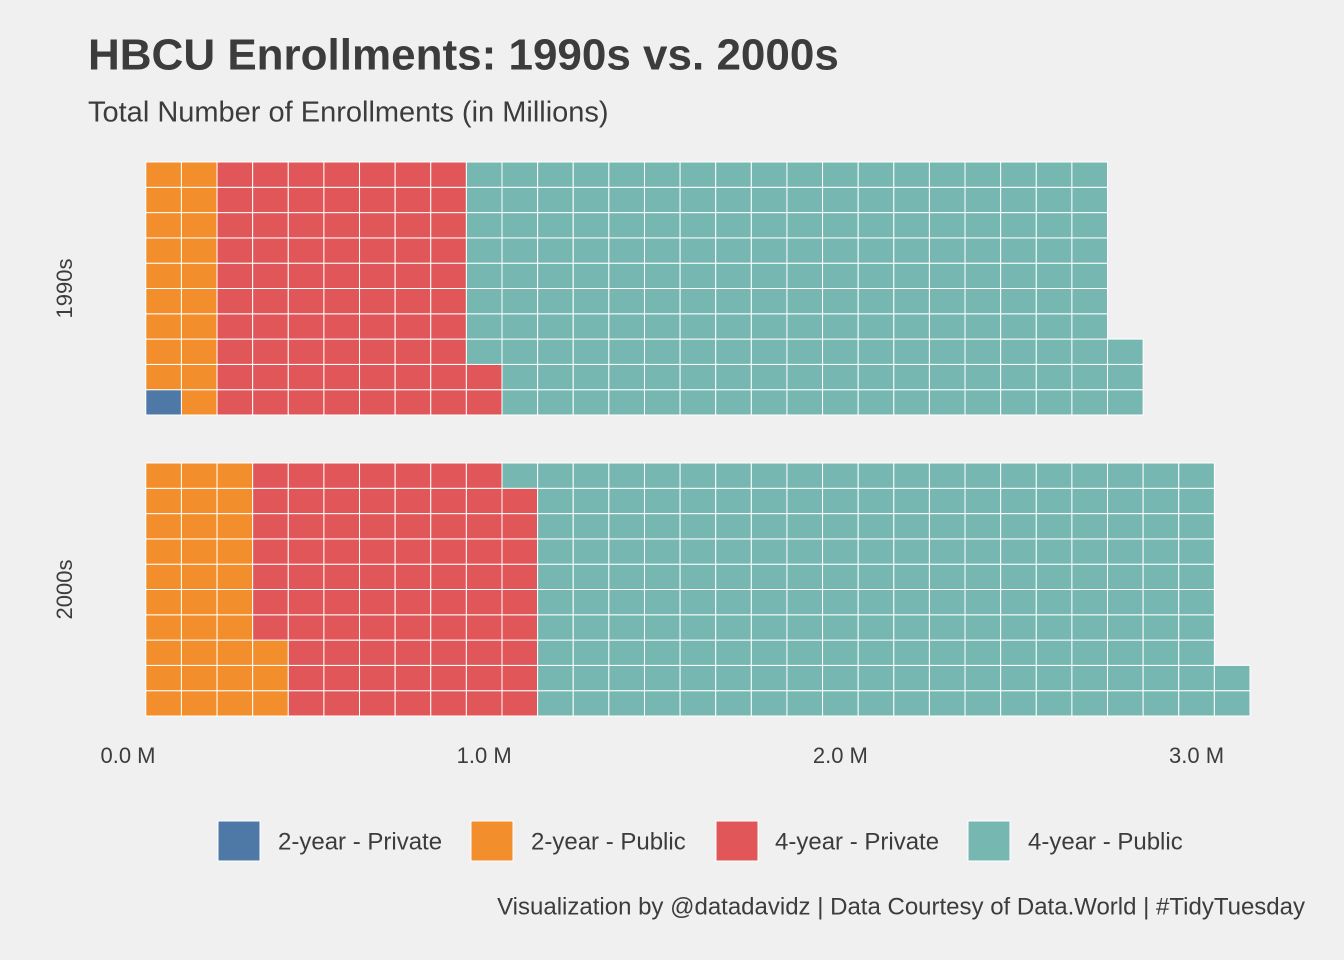  Describe the element at coordinates (64, 289) in the screenshot. I see `y-category-label: 1990s` at that location.